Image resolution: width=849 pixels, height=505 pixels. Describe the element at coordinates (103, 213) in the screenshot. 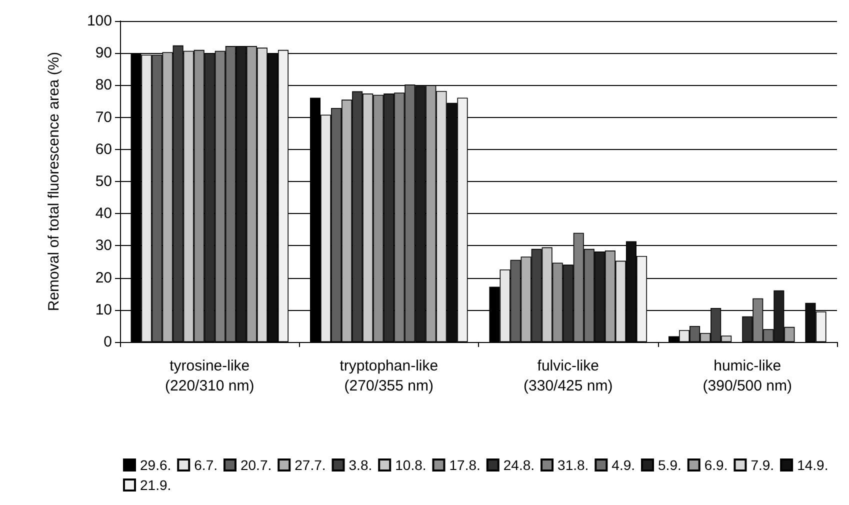

I see `y-tick-label: 40` at that location.